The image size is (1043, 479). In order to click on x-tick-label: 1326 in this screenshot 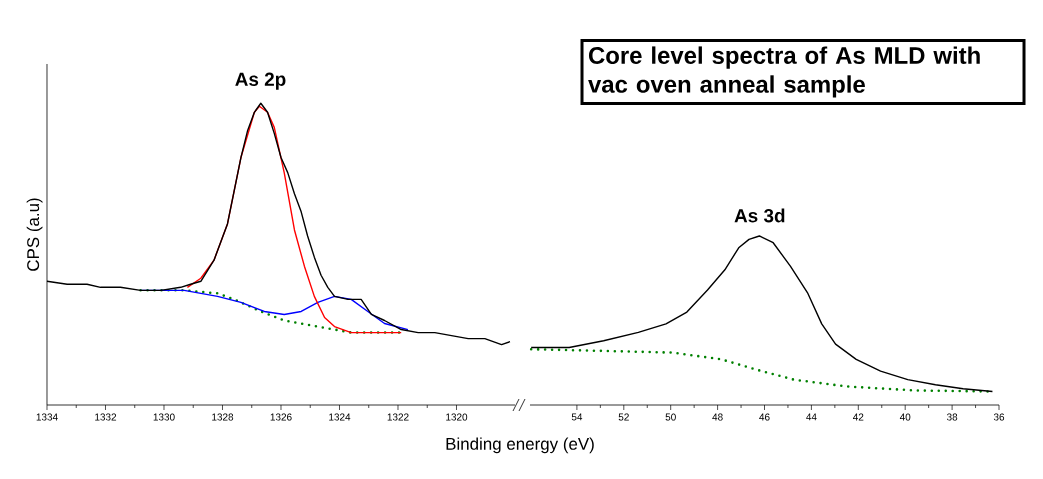, I will do `click(281, 417)`.